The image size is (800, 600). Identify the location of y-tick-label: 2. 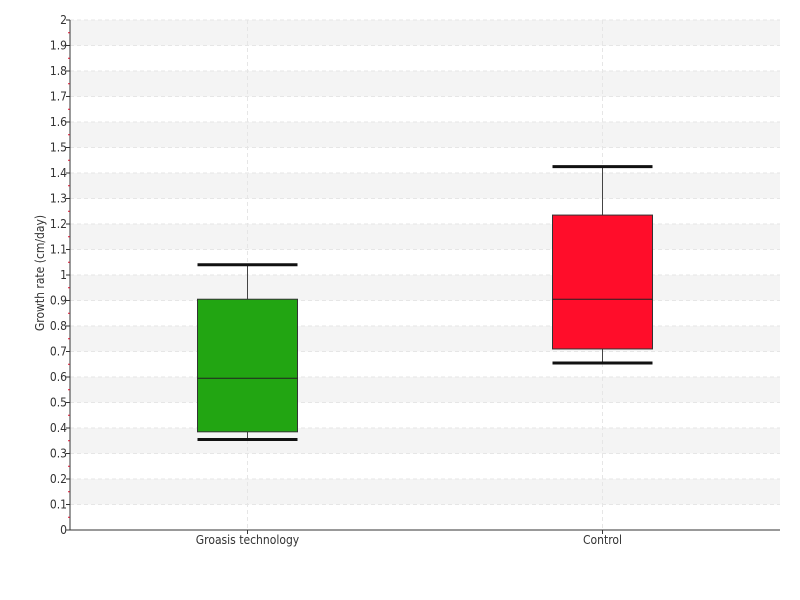
(63, 20).